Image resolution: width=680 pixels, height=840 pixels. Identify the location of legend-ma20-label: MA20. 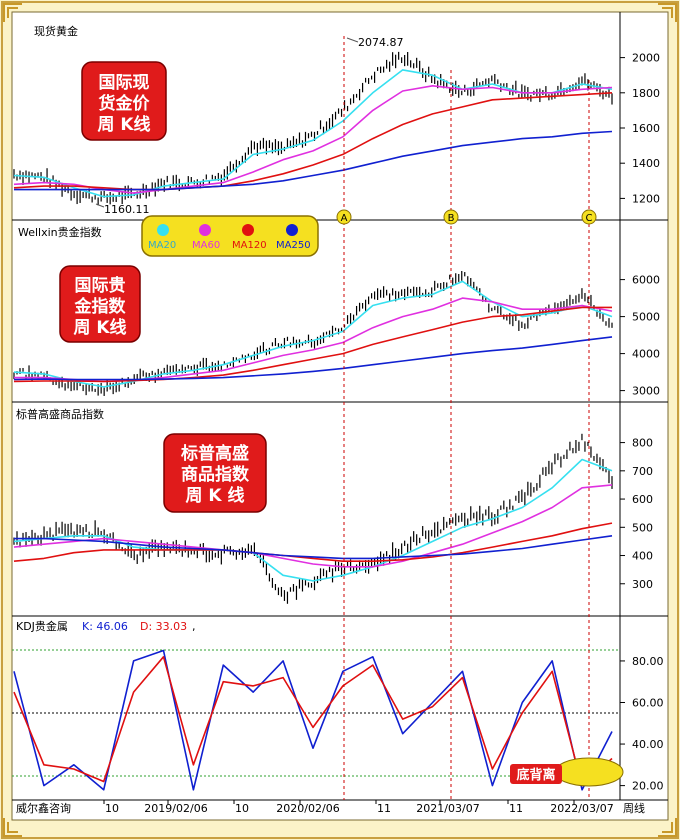
(162, 245).